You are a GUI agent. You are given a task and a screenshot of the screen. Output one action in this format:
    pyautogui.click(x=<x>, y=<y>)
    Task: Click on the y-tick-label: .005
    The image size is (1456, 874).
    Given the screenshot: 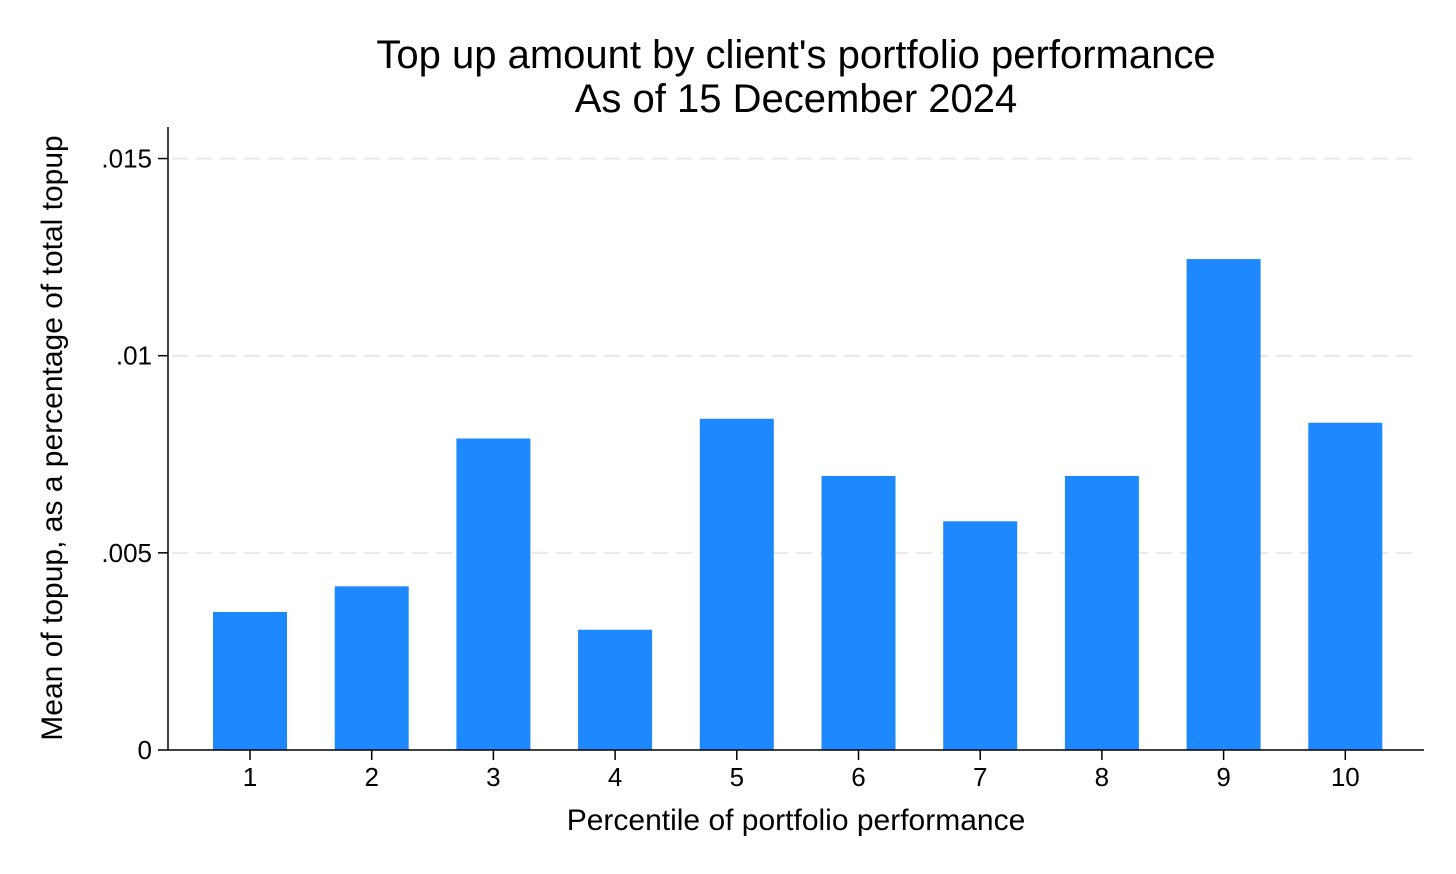 What is the action you would take?
    pyautogui.click(x=126, y=553)
    